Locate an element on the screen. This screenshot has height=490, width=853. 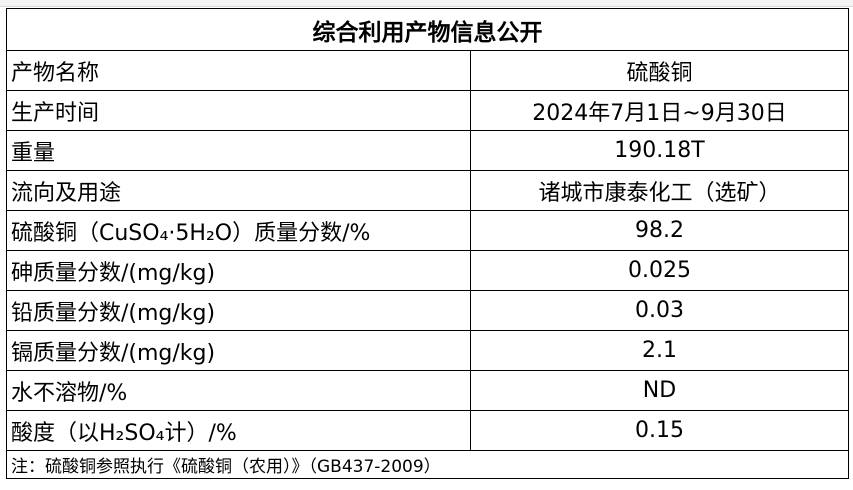
table-row: 砷质量分数/(mg/kg) 0.025 is located at coordinates (427, 270).